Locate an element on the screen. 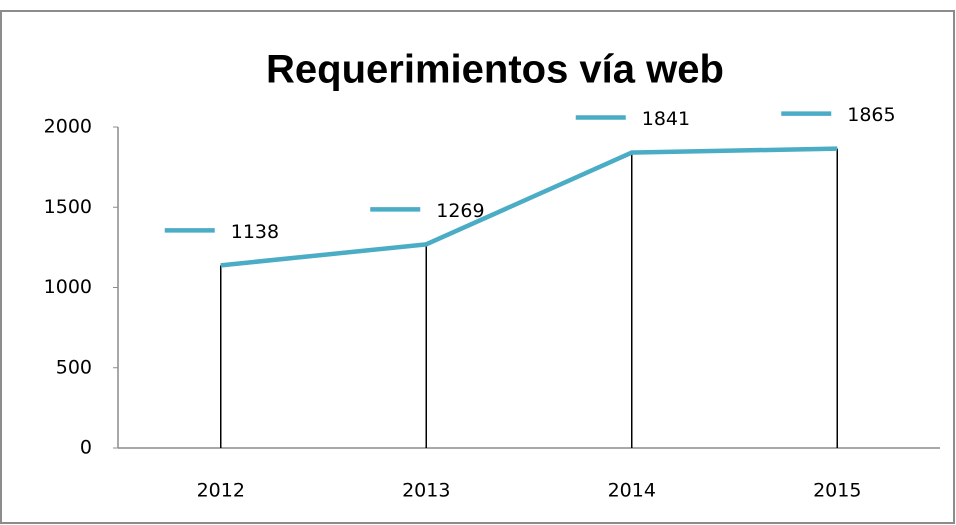  y-tick-label: 1500 is located at coordinates (68, 207).